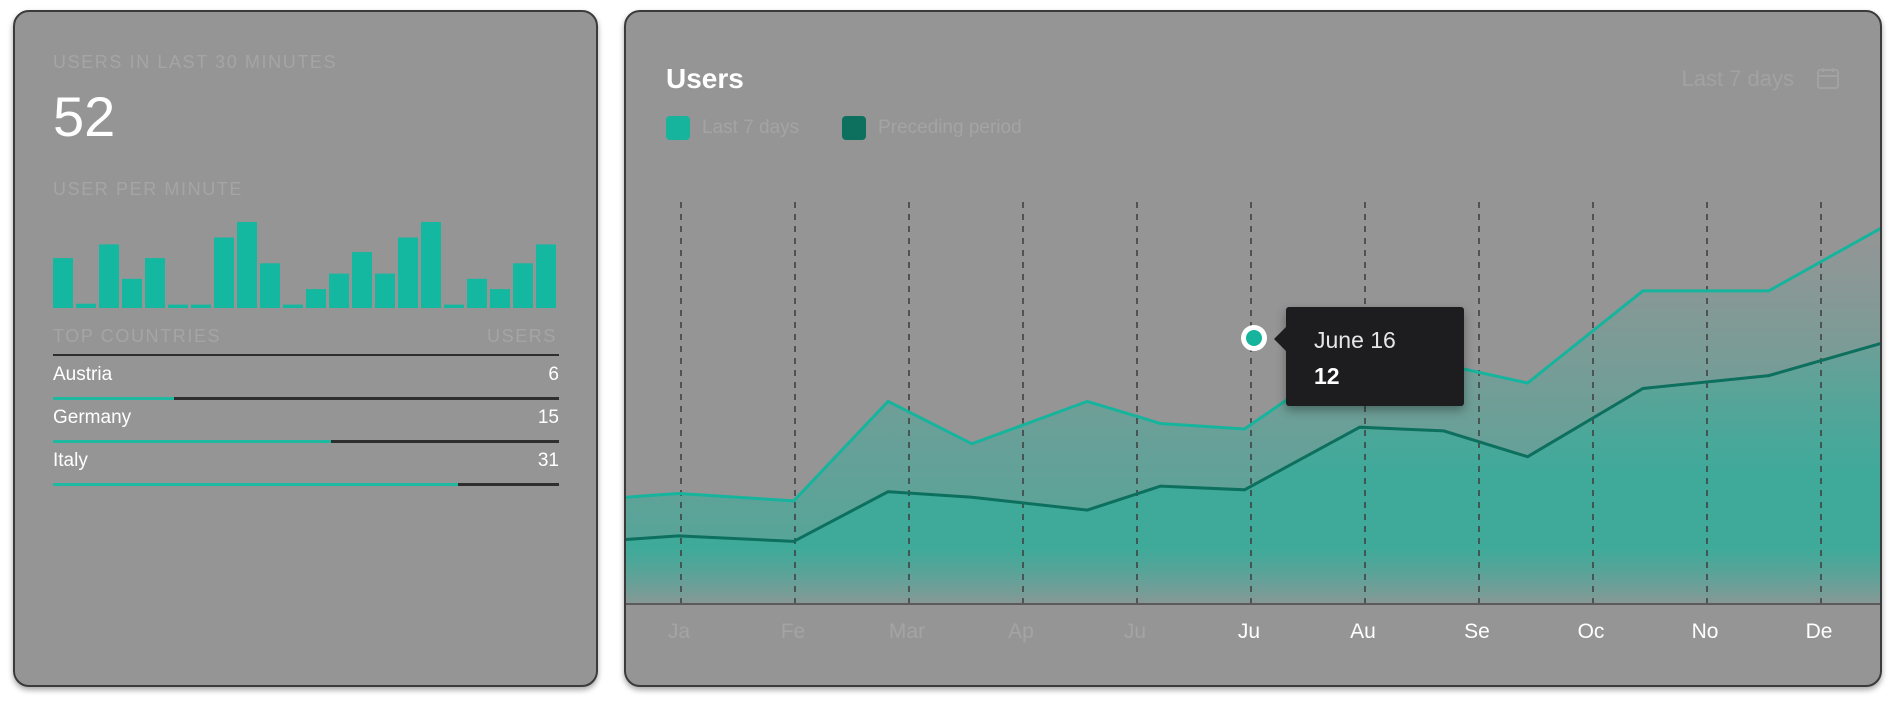  I want to click on highlight-point, so click(1254, 338).